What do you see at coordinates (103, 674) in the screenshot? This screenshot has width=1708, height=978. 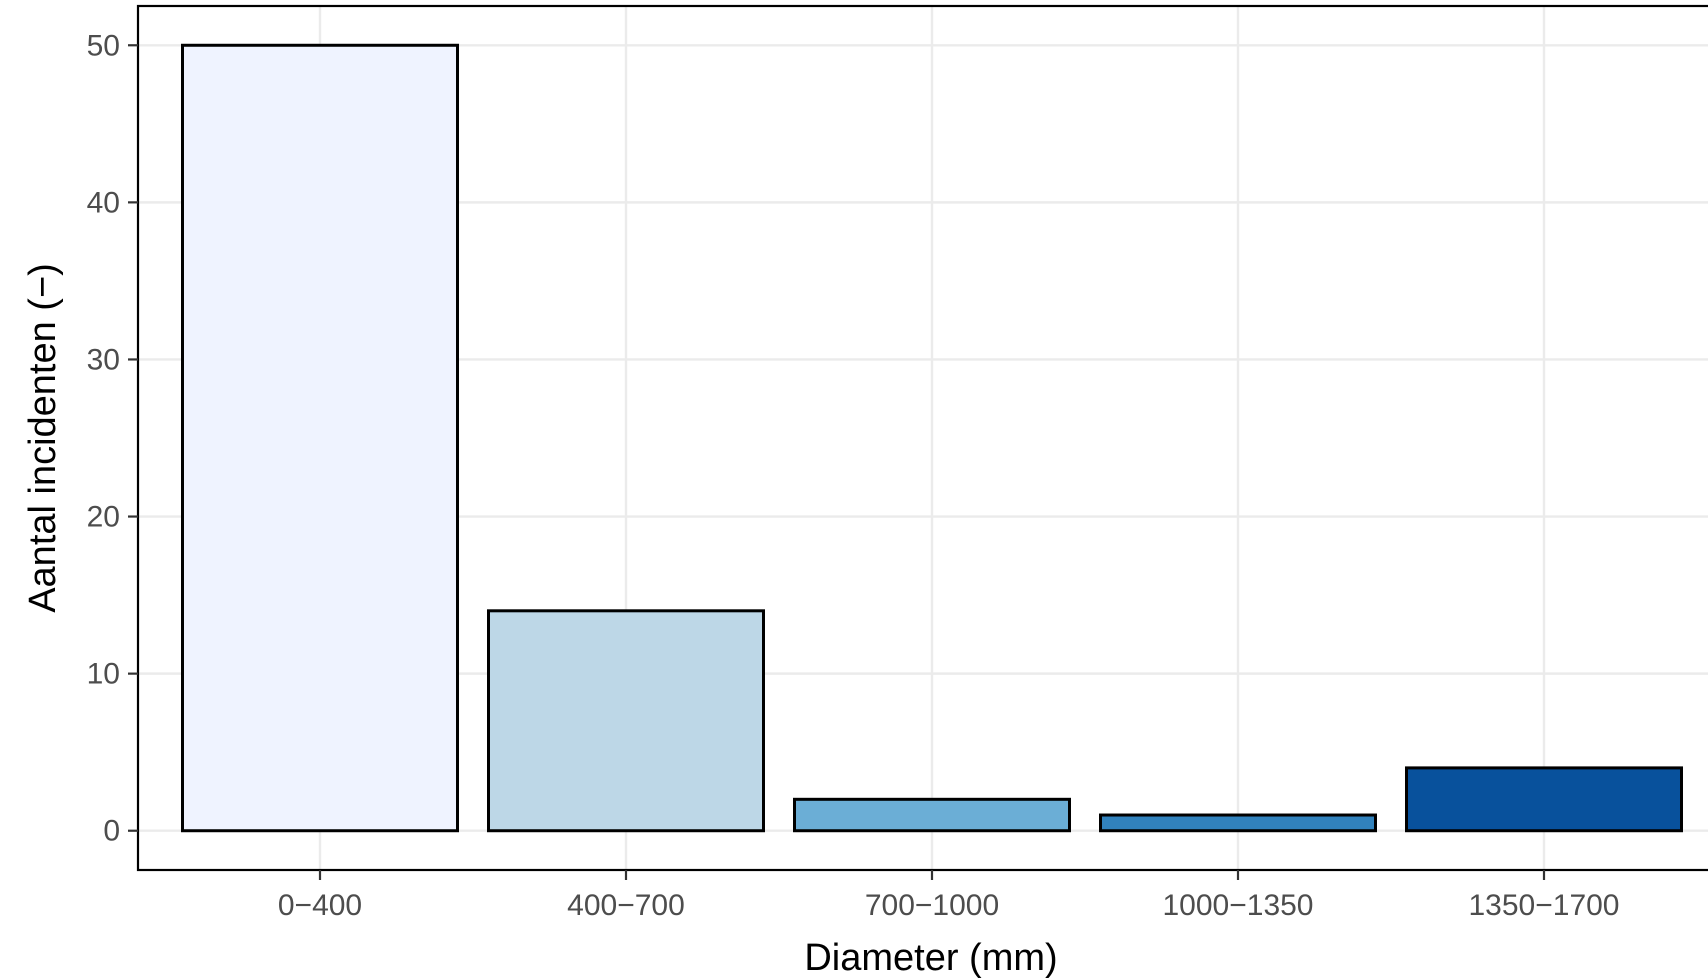 I see `y-tick-label: 10` at bounding box center [103, 674].